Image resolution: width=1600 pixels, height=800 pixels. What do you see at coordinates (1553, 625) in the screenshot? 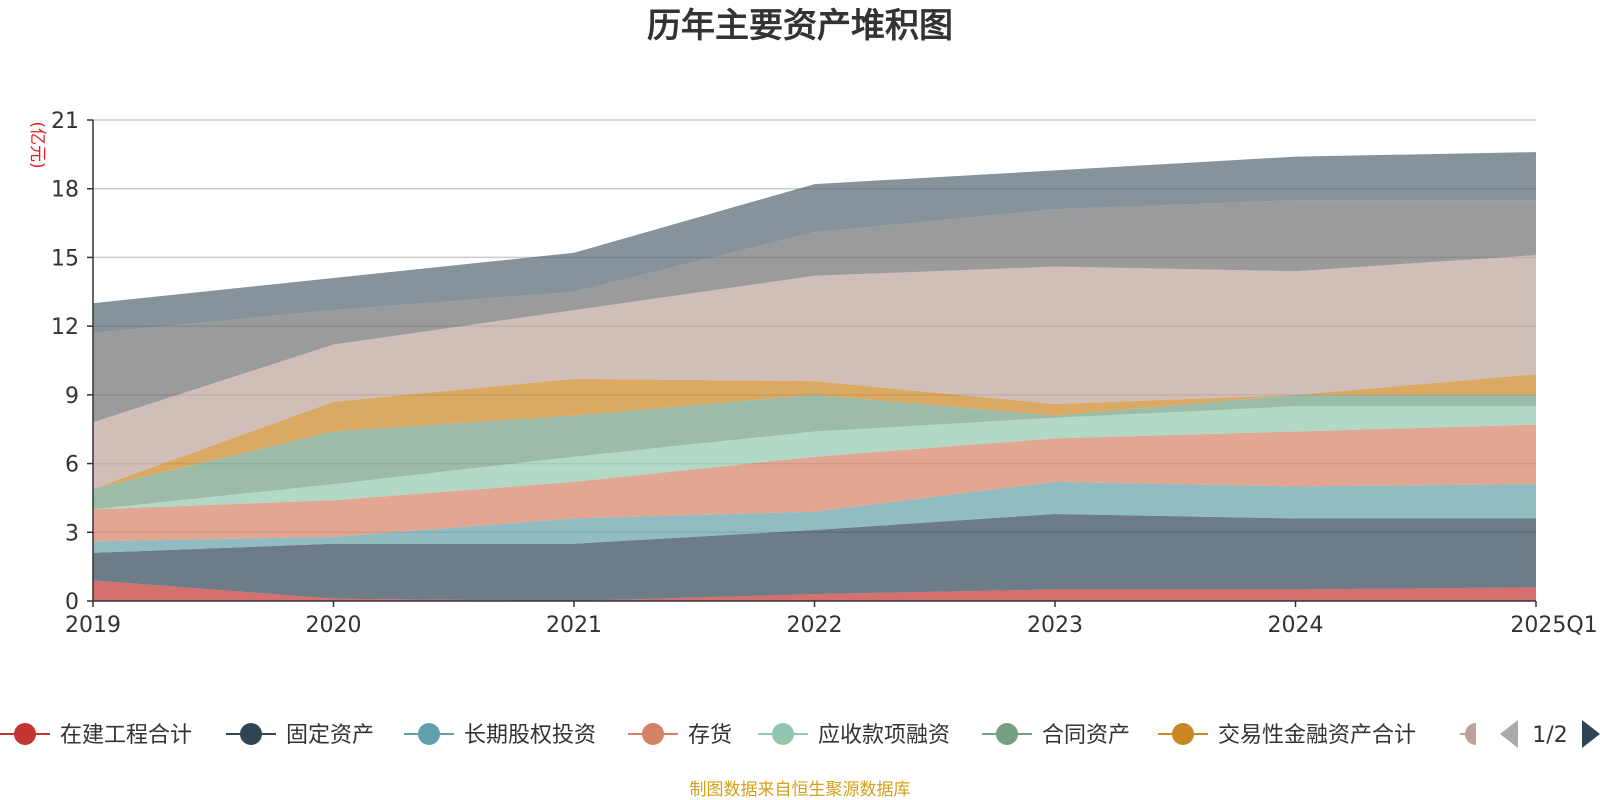
I see `x-tick-label: 2025Q1` at bounding box center [1553, 625].